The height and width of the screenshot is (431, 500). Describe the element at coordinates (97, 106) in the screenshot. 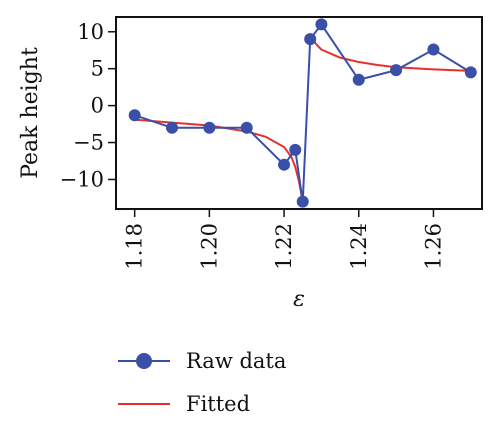

I see `y-tick-label: 0` at that location.